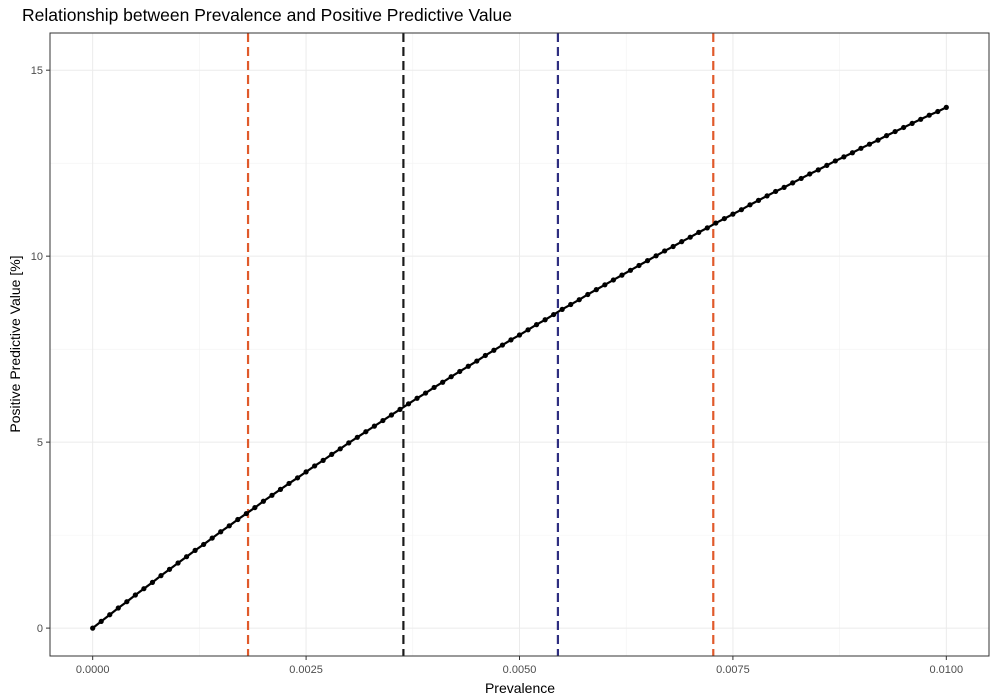 The width and height of the screenshot is (1000, 700). What do you see at coordinates (520, 688) in the screenshot?
I see `x-axis-title: Prevalence` at bounding box center [520, 688].